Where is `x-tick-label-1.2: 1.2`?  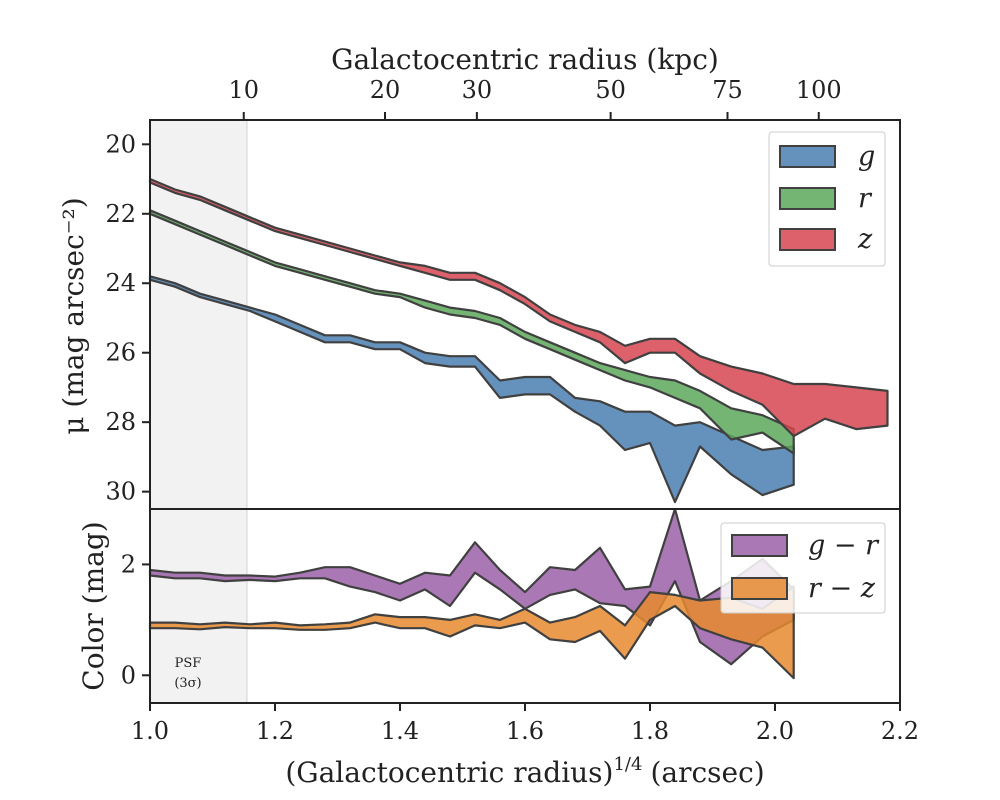
x-tick-label-1.2: 1.2 is located at coordinates (275, 731).